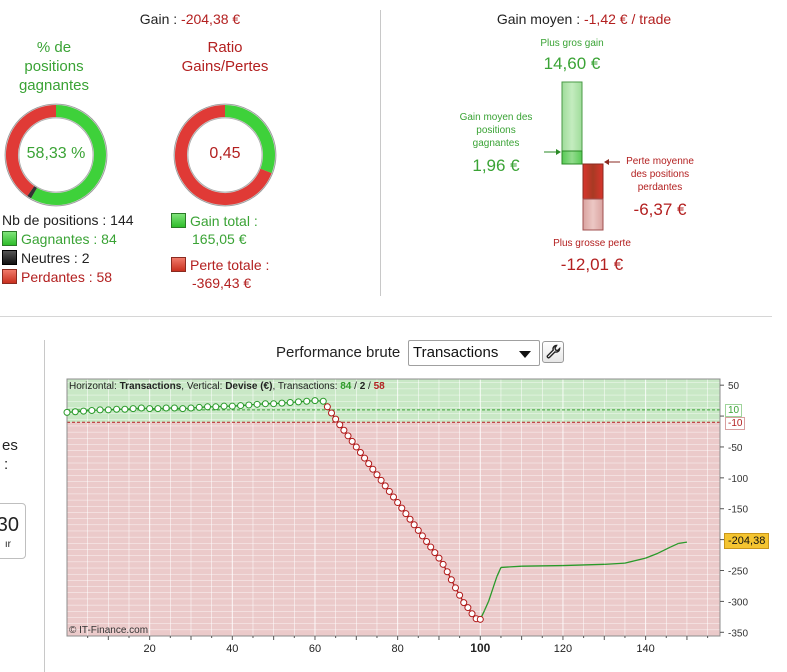 The height and width of the screenshot is (672, 787). What do you see at coordinates (572, 157) in the screenshot?
I see `bar-gain-moyen` at bounding box center [572, 157].